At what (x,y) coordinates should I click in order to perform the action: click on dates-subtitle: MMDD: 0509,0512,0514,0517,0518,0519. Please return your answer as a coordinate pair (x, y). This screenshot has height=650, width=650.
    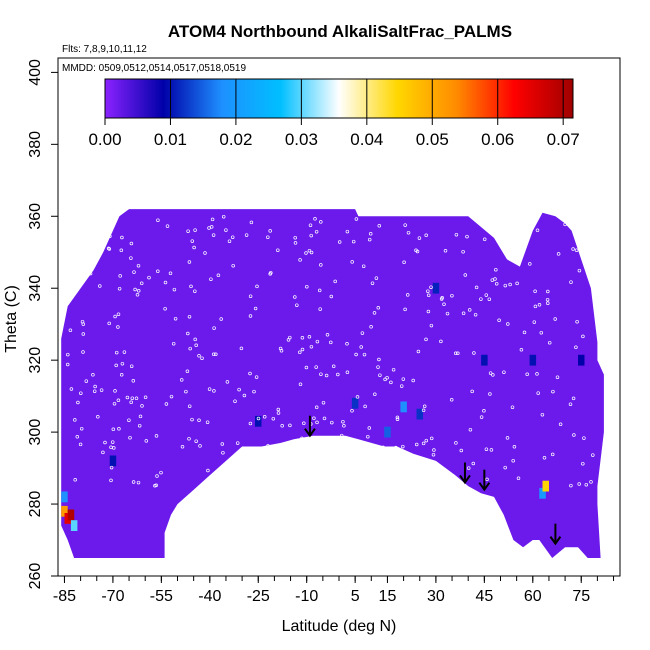
    Looking at the image, I should click on (154, 68).